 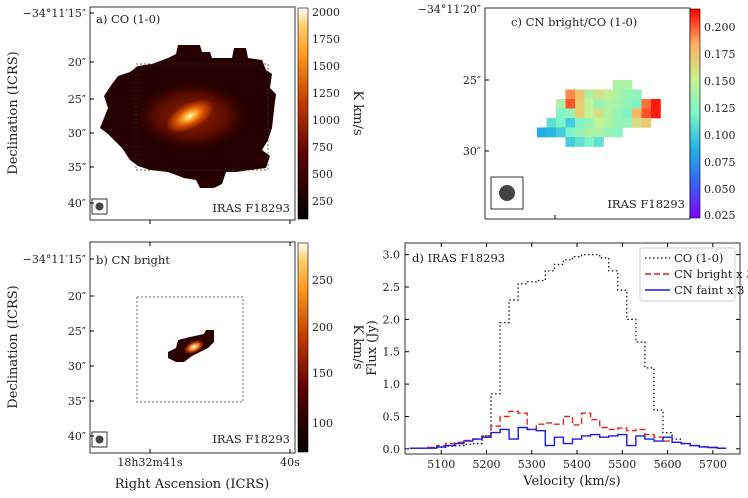 What do you see at coordinates (77, 436) in the screenshot?
I see `ytick-label: 40″` at bounding box center [77, 436].